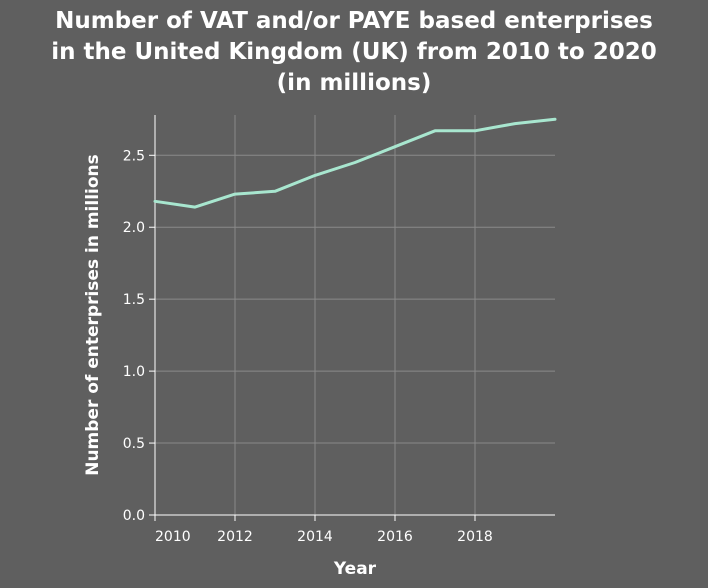 The height and width of the screenshot is (588, 708). Describe the element at coordinates (395, 537) in the screenshot. I see `x-tick-label: 2016` at that location.